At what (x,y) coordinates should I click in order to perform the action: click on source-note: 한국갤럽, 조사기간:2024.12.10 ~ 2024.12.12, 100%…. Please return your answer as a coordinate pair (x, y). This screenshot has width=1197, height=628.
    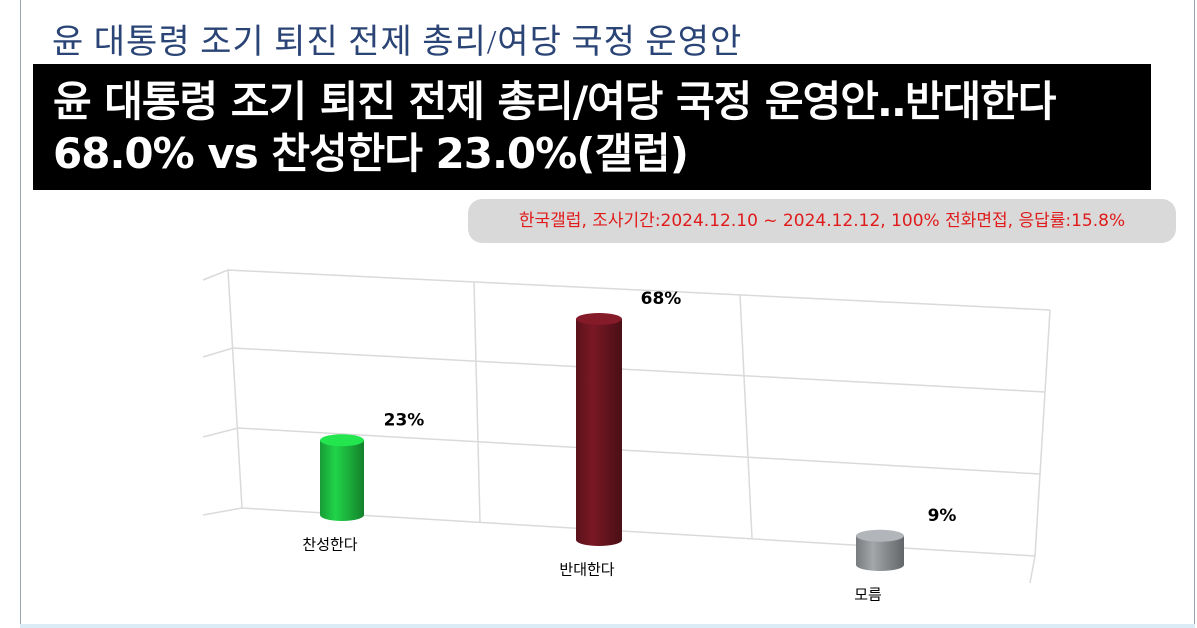
    Looking at the image, I should click on (822, 221).